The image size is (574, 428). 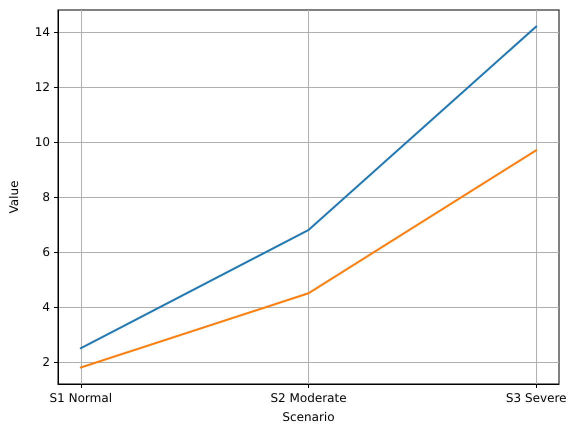 What do you see at coordinates (42, 87) in the screenshot?
I see `y-tick-label: 12` at bounding box center [42, 87].